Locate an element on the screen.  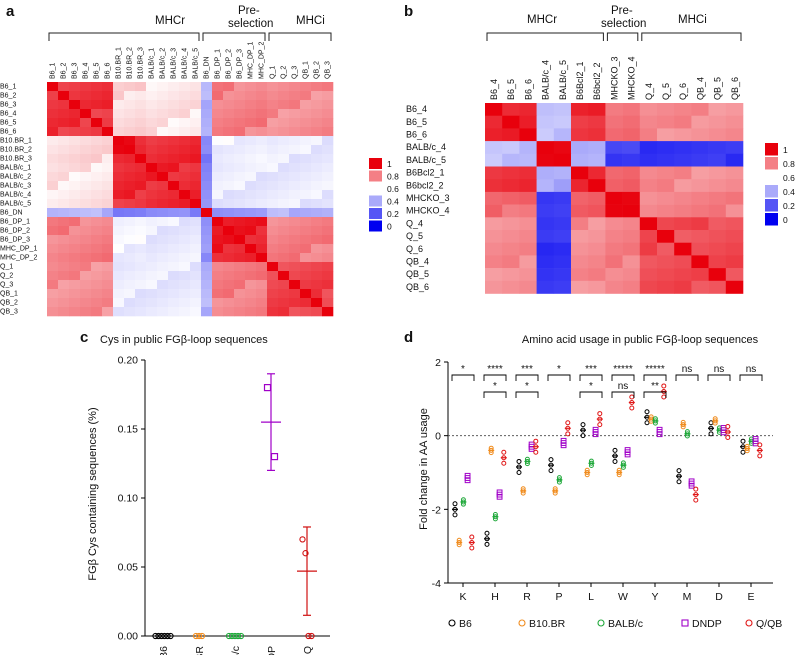
significance-label: * is located at coordinates (591, 386).